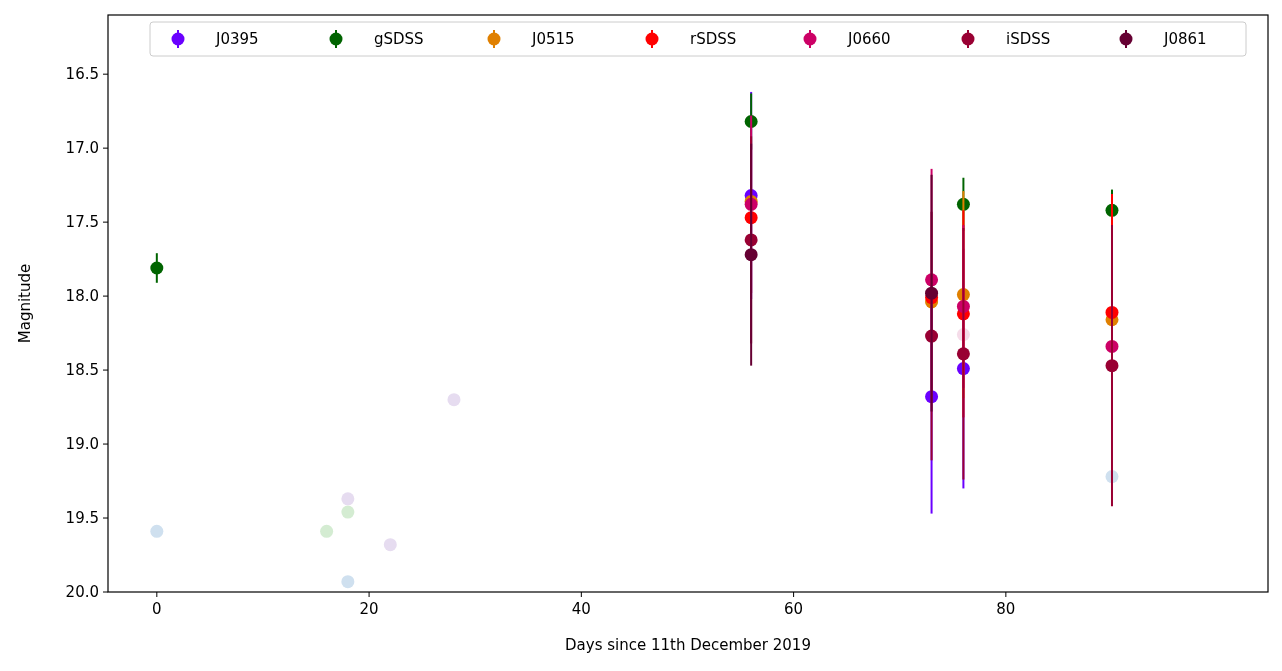  I want to click on legend-label: J0861, so click(1185, 39).